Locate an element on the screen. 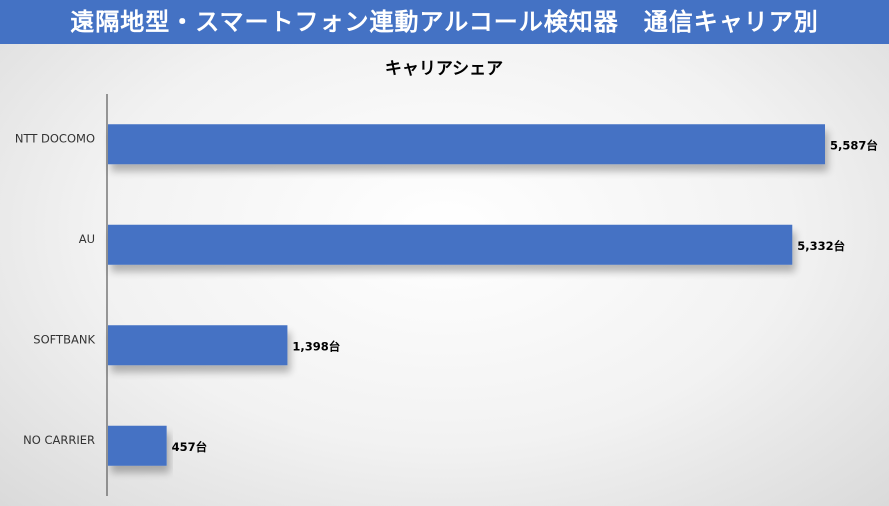 The width and height of the screenshot is (889, 506). chart-title: キャリアシェア is located at coordinates (444, 69).